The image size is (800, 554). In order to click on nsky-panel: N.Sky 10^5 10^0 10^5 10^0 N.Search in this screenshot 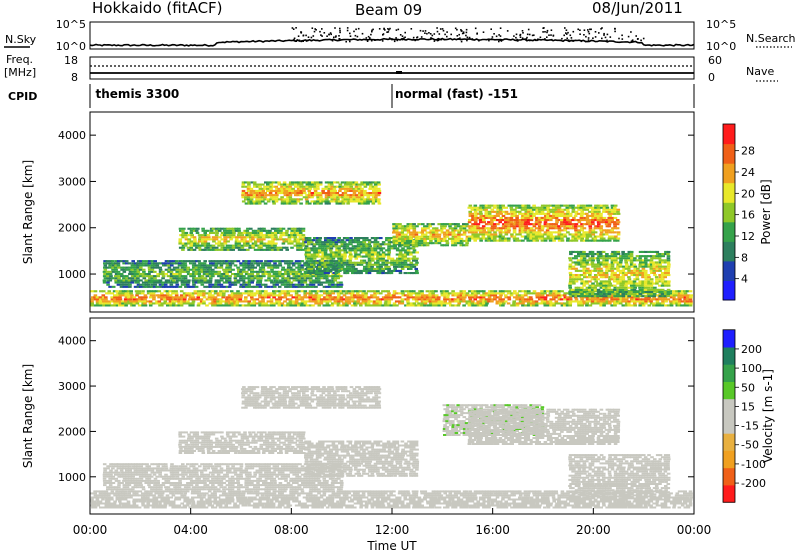, I will do `click(400, 35)`.